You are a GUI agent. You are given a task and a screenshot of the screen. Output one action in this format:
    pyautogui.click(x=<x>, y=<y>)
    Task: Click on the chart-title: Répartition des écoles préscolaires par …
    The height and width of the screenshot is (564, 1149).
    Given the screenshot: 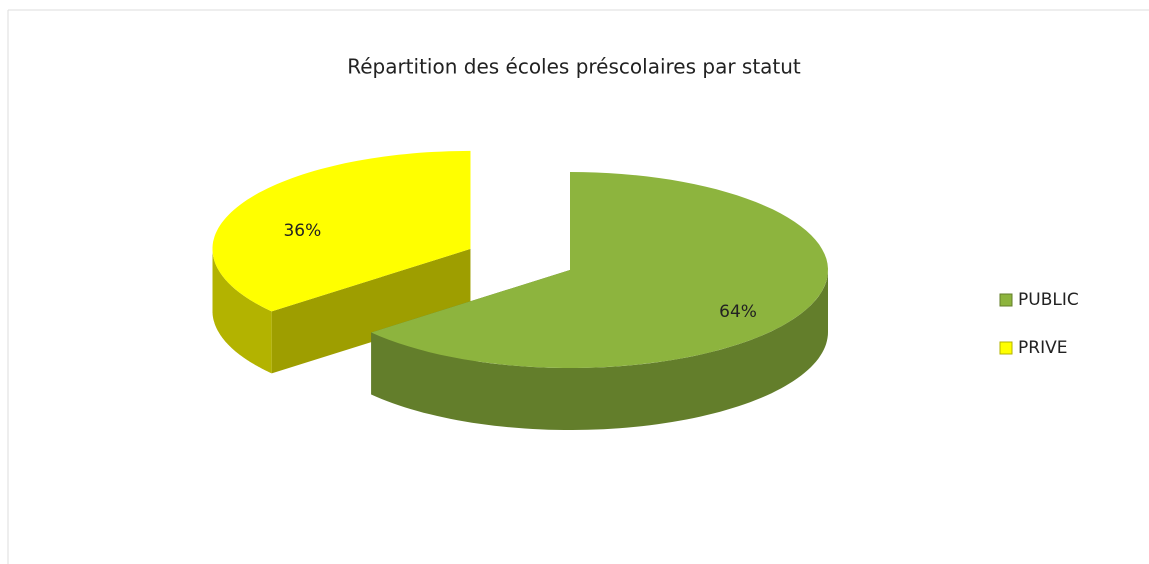 What is the action you would take?
    pyautogui.click(x=574, y=67)
    